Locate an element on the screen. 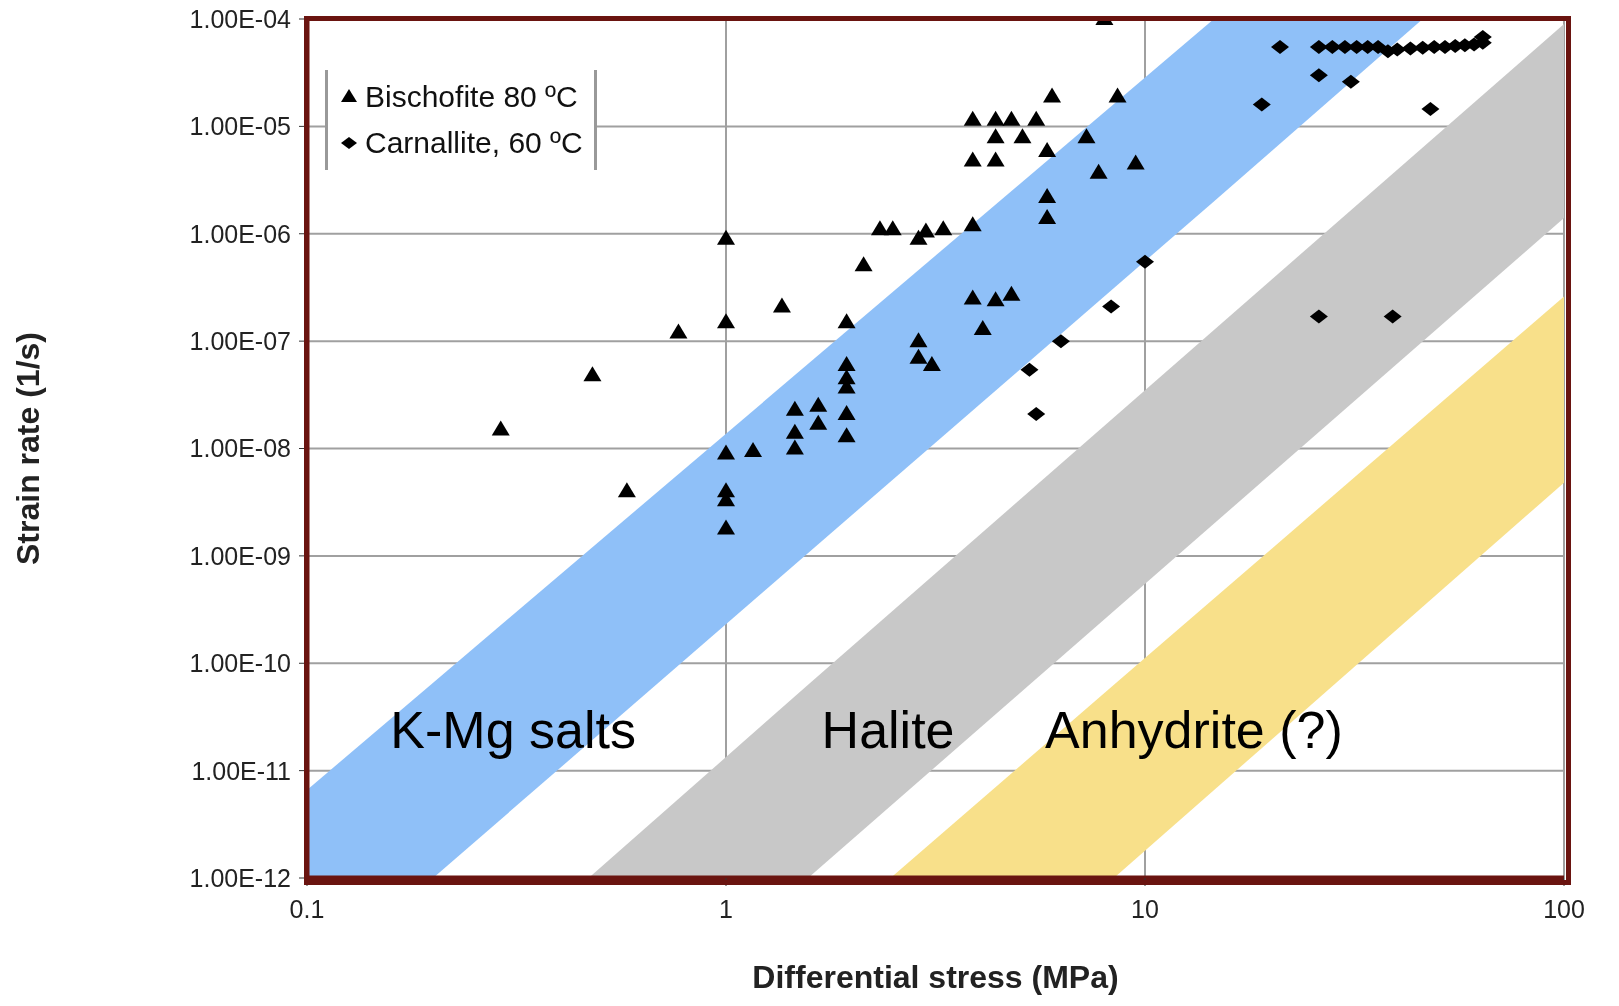 Image resolution: width=1619 pixels, height=1006 pixels. legend-label: Carnallite, 60 ºC is located at coordinates (474, 143).